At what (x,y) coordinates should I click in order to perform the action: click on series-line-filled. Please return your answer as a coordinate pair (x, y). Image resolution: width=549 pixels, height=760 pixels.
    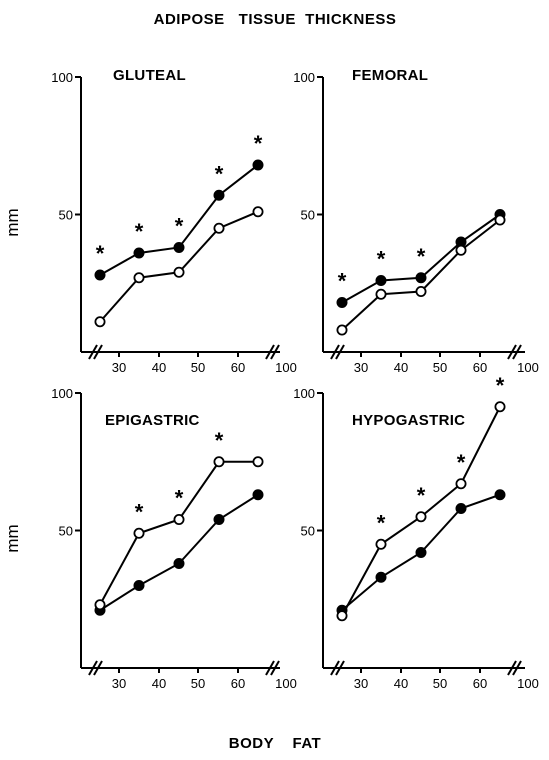
    Looking at the image, I should click on (179, 552).